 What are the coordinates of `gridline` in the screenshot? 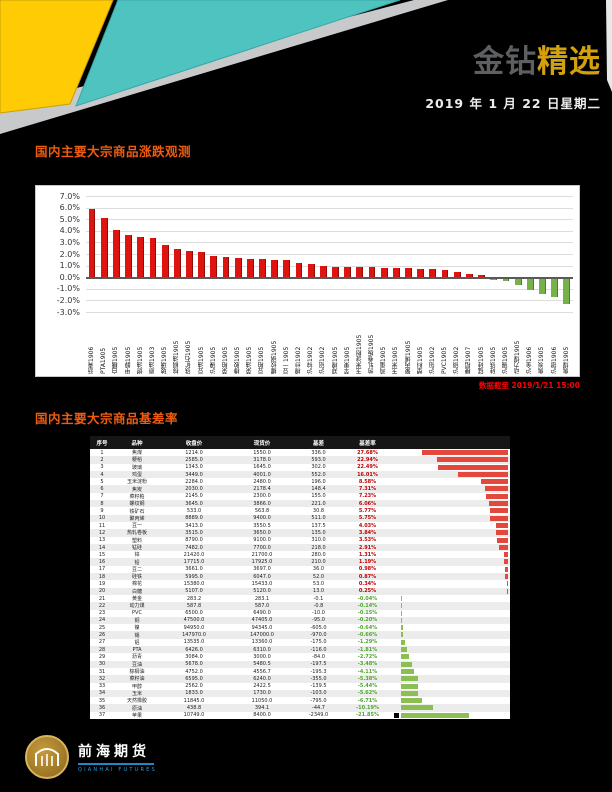 It's located at (329, 254).